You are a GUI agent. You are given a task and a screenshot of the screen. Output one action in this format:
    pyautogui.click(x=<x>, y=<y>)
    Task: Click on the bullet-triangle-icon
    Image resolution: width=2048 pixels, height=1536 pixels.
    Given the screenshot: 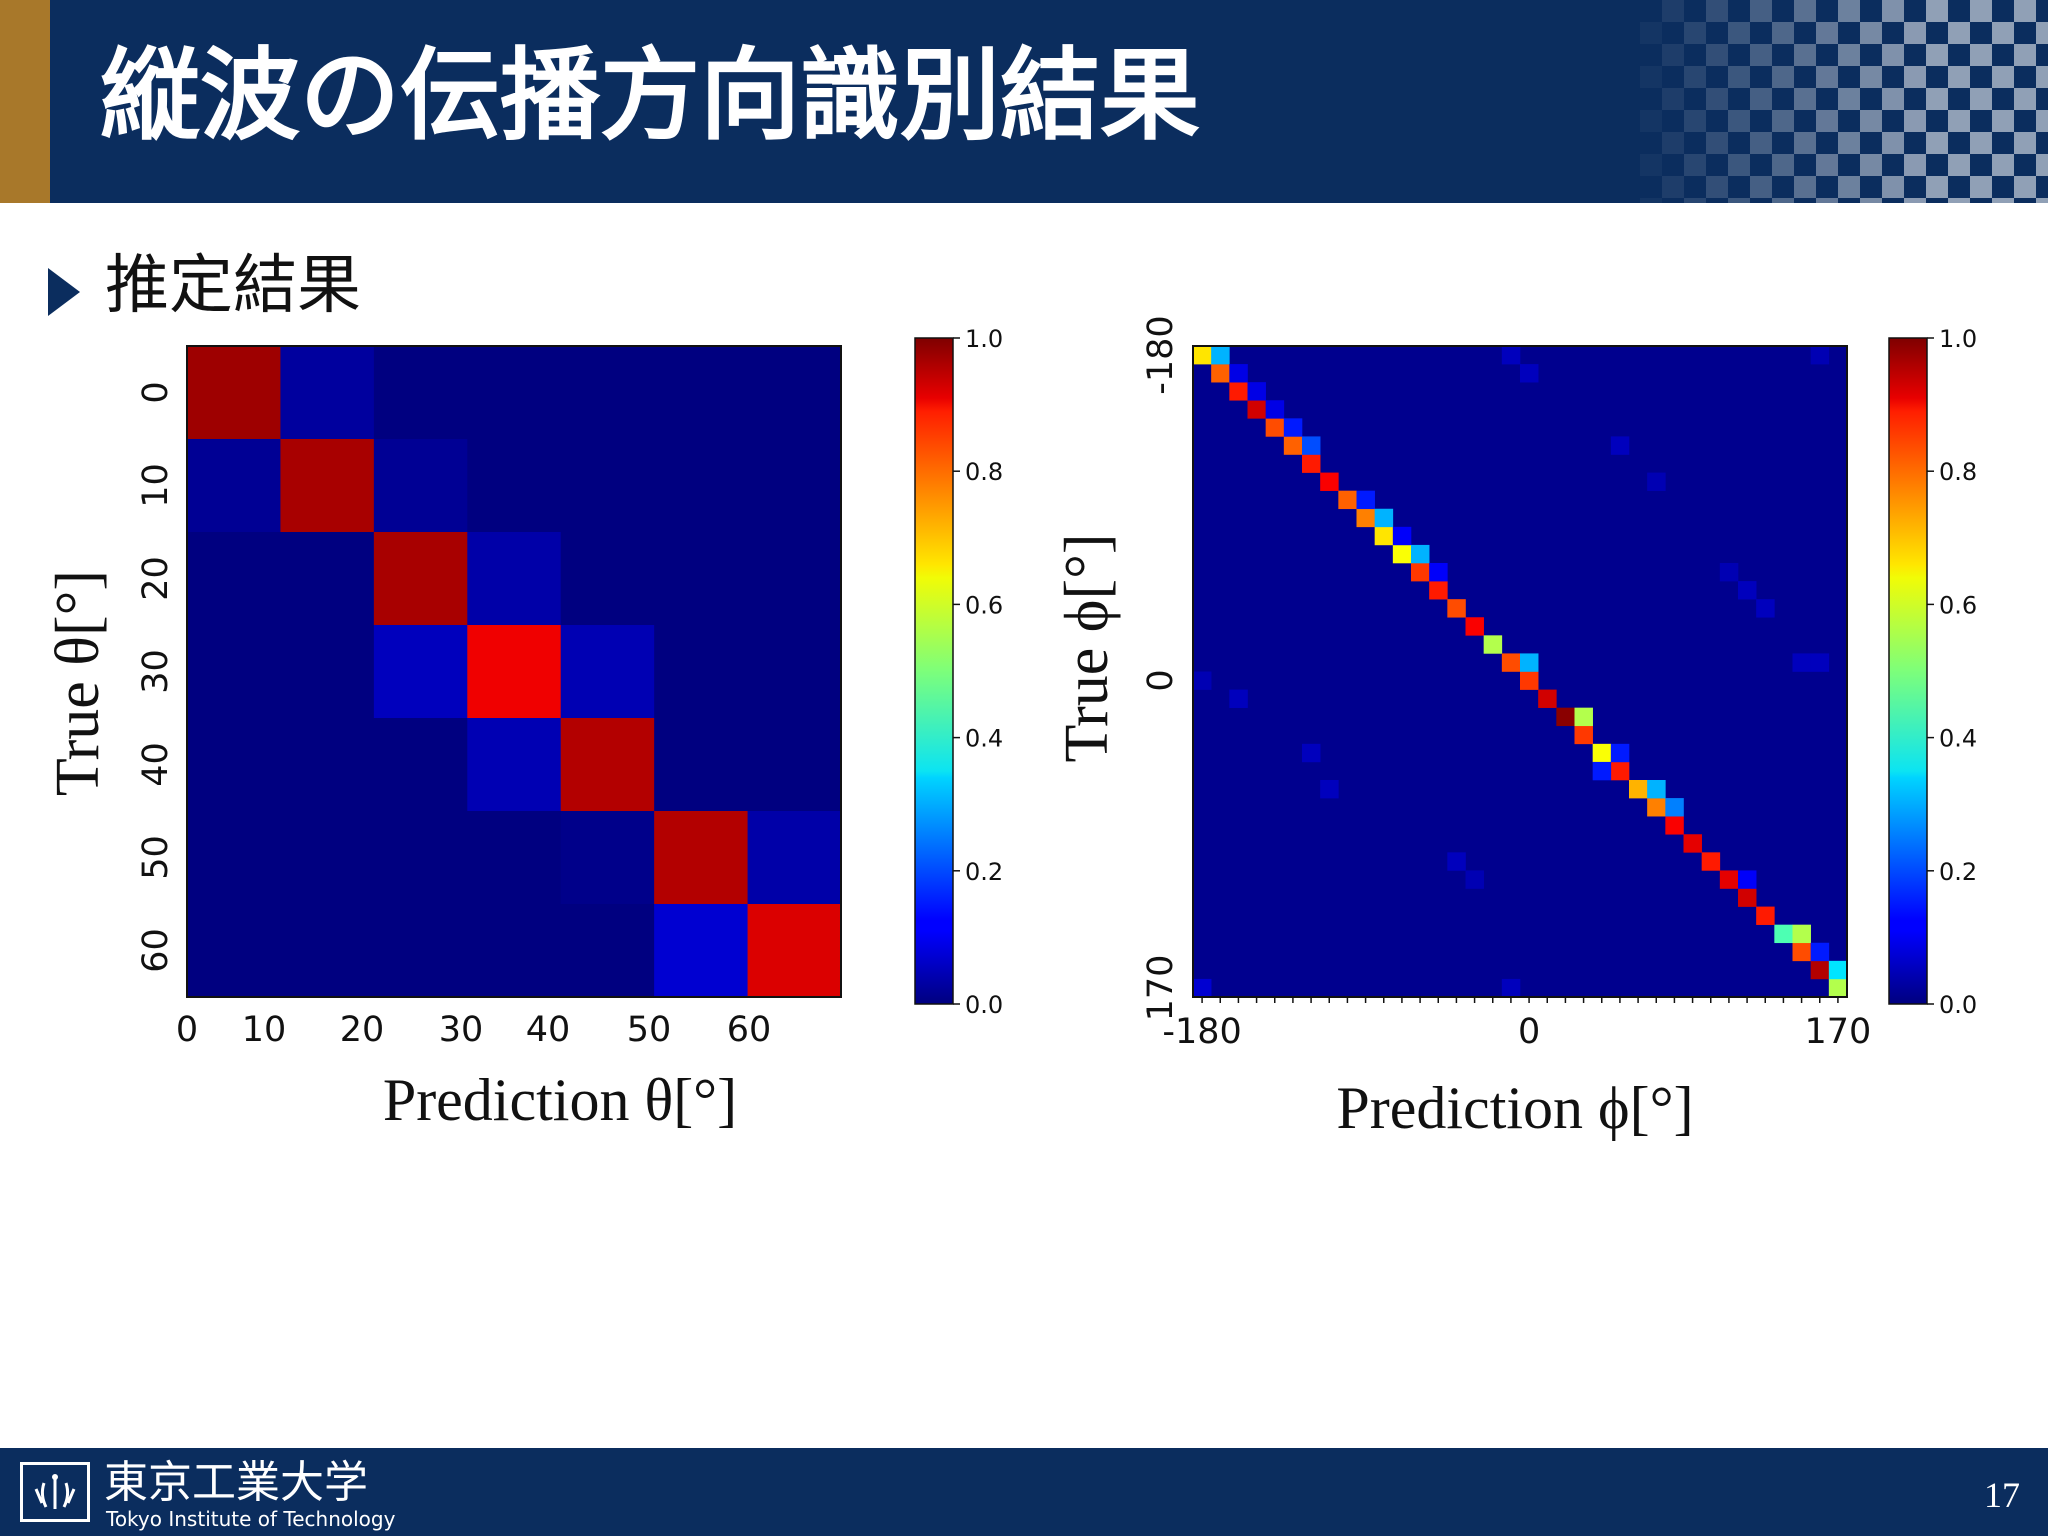 What is the action you would take?
    pyautogui.click(x=64, y=292)
    